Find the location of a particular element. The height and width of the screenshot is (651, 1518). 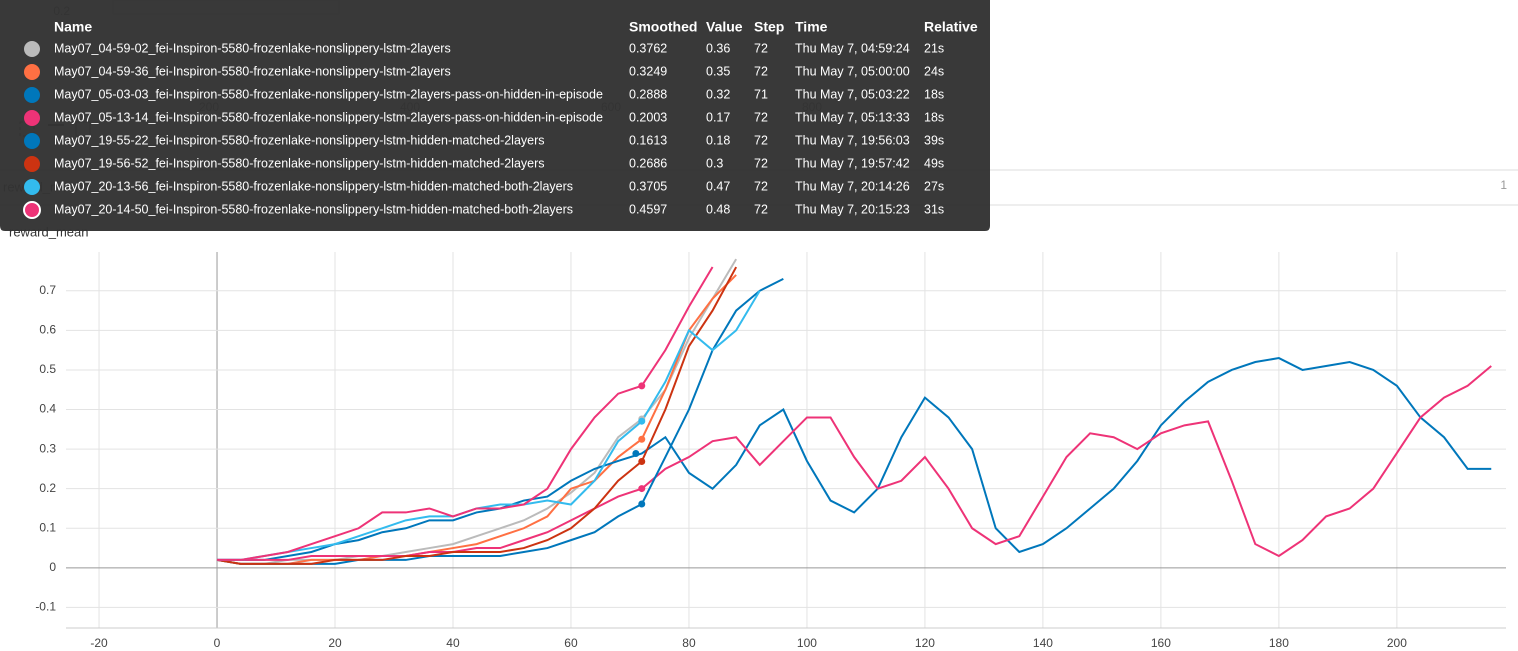

tooltip-time: Thu May 7, 04:59:24 is located at coordinates (852, 48).